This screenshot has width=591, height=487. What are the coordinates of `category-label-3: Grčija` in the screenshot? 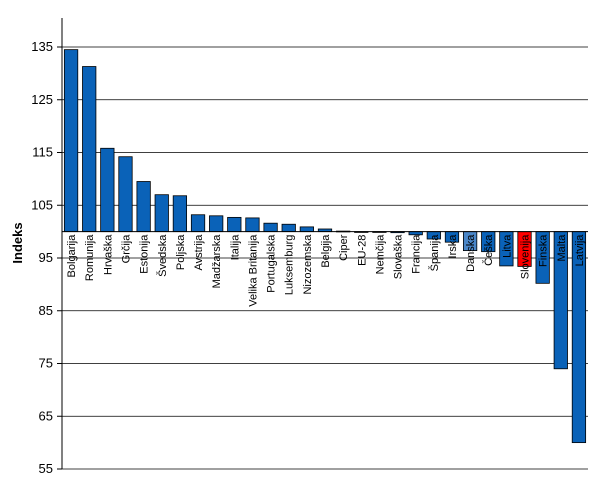 It's located at (126, 249).